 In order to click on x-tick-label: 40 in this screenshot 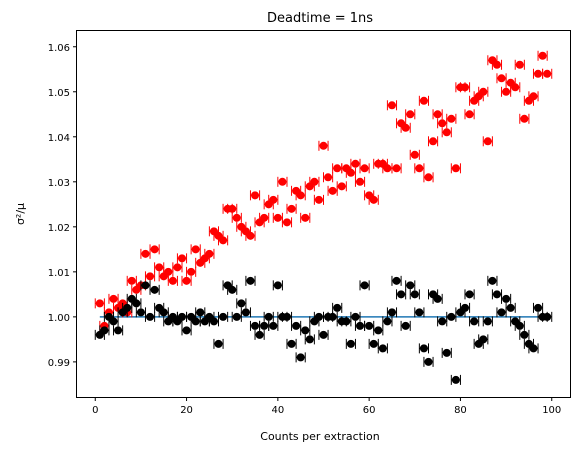, I will do `click(277, 410)`.